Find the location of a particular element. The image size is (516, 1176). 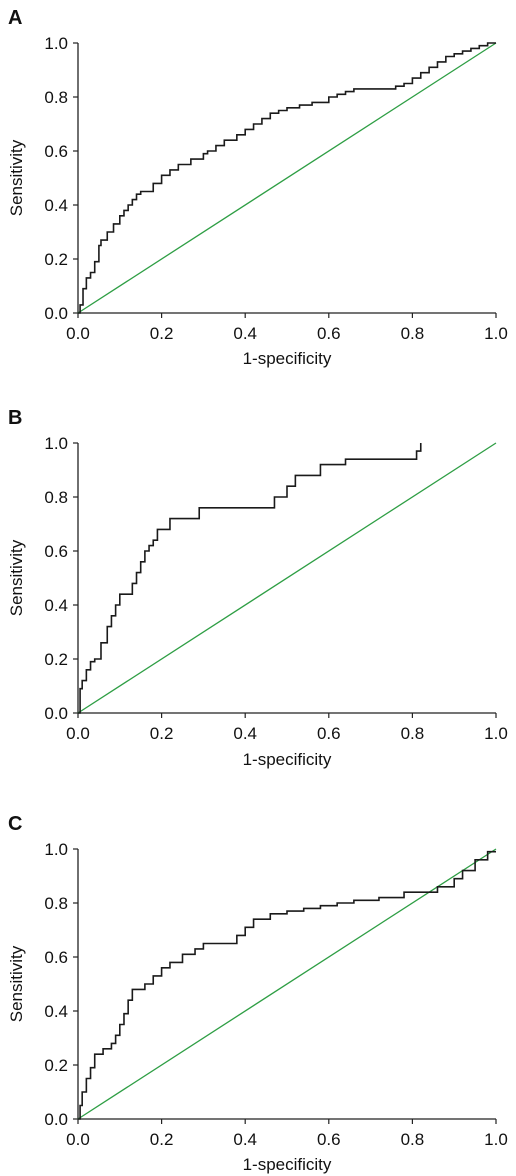

panel-label: A is located at coordinates (15, 18).